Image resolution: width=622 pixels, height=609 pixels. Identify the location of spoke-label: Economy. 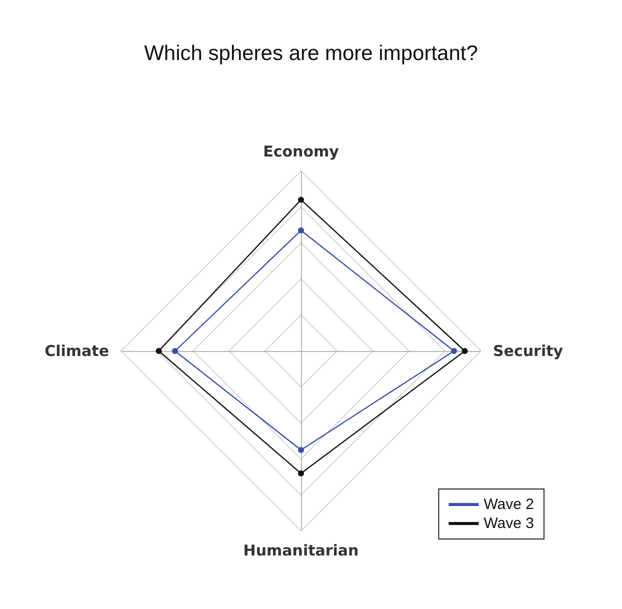
(301, 151).